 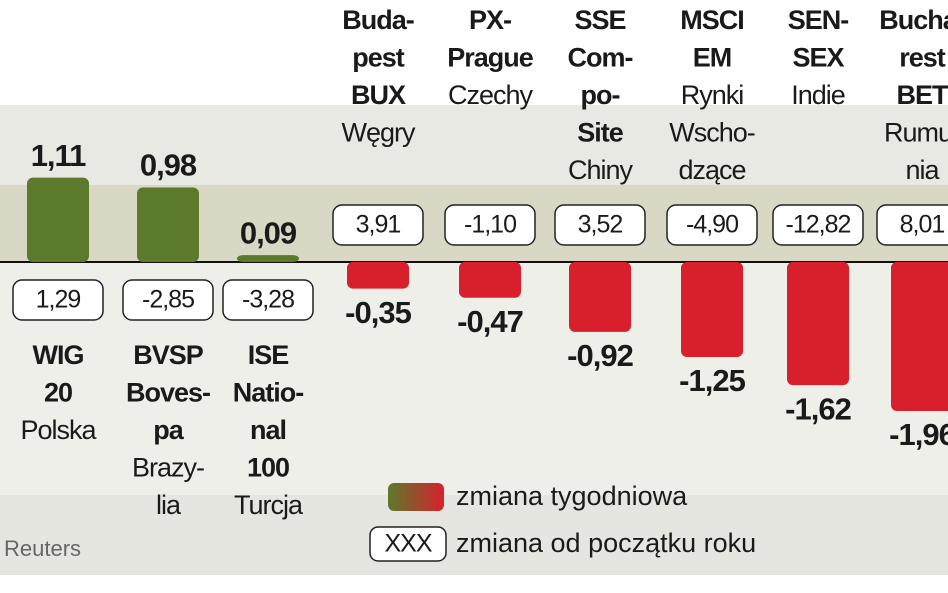 I want to click on value-label: -1,96, so click(x=918, y=434).